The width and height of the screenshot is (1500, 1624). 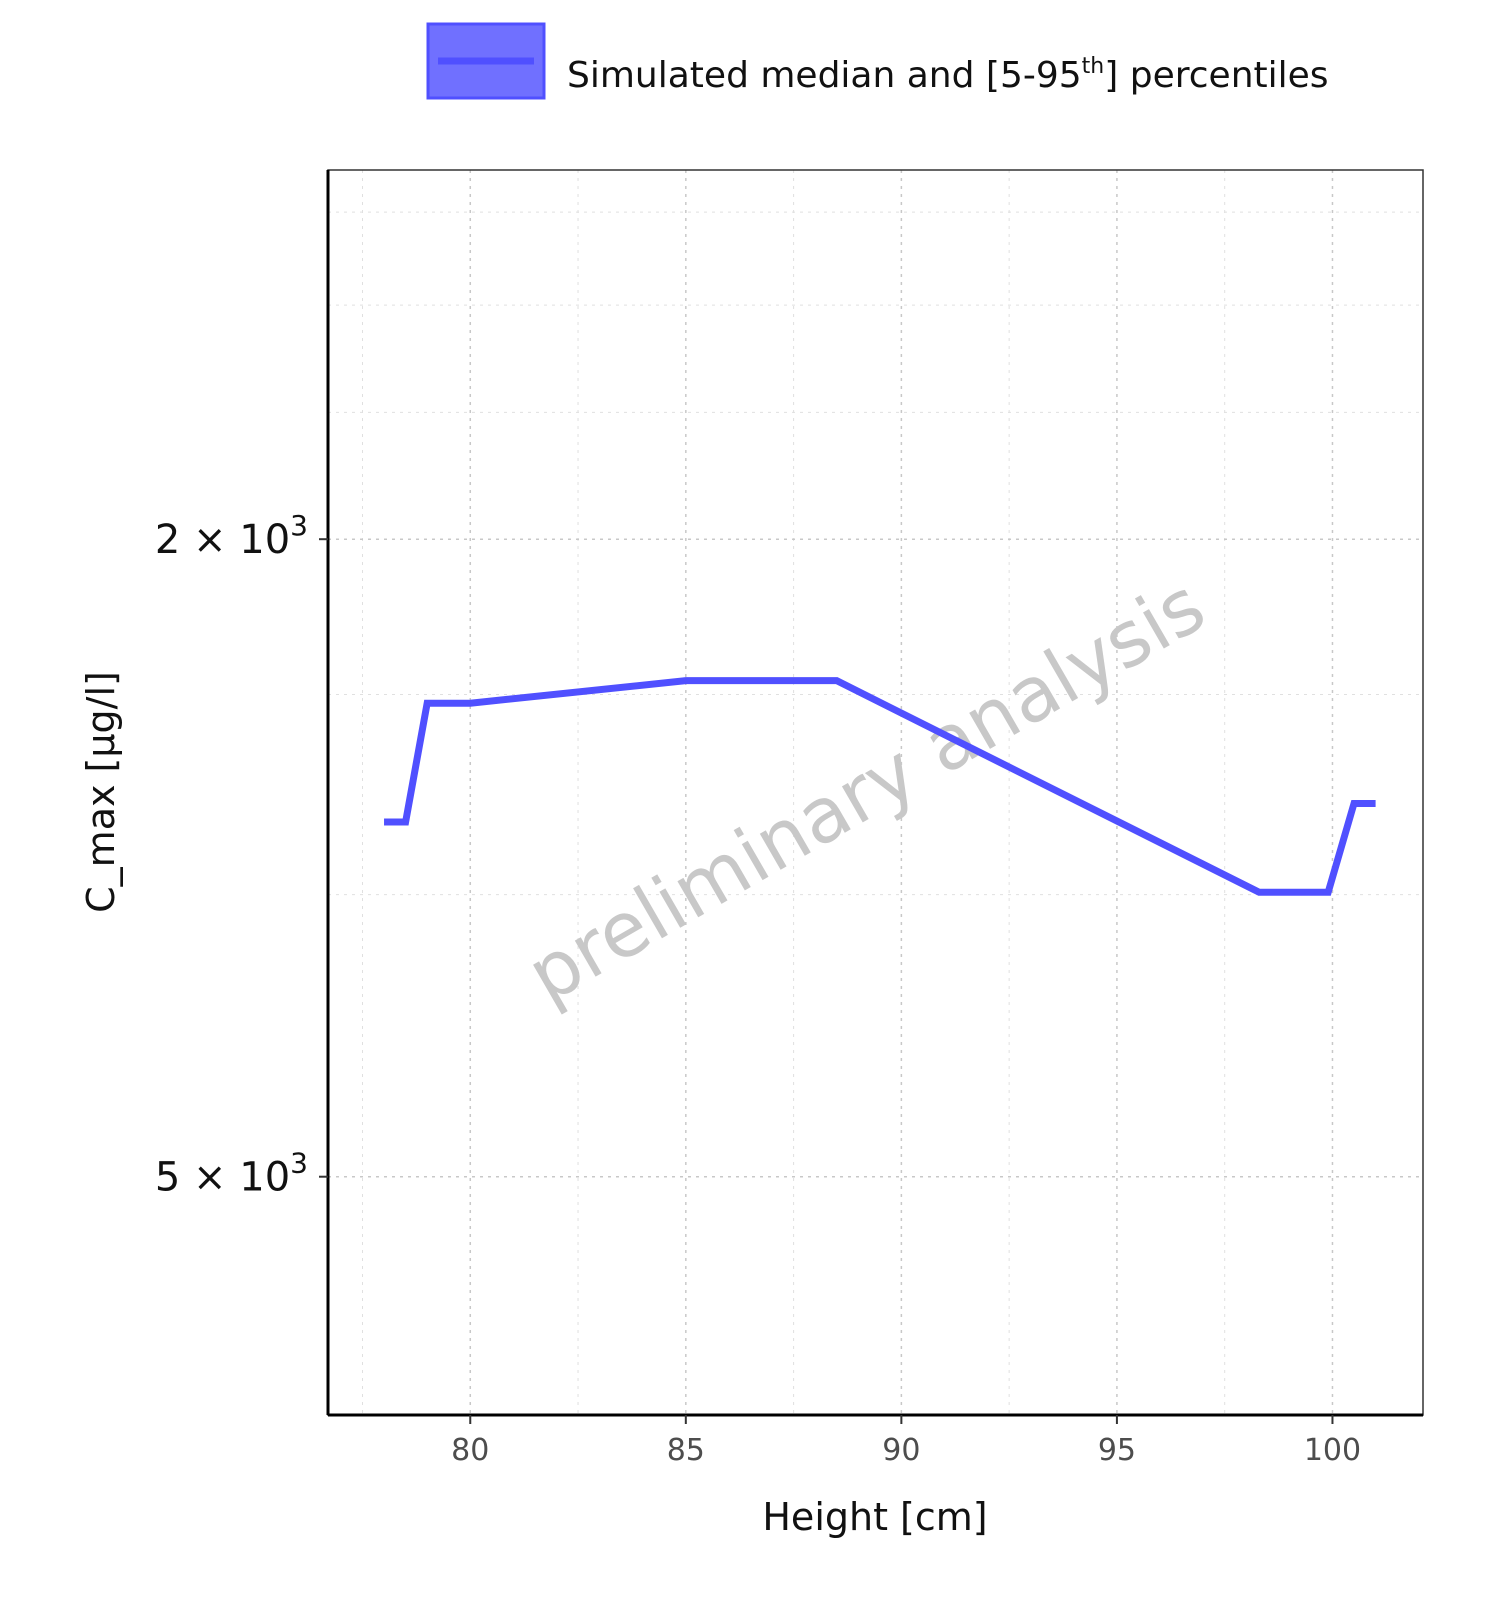 I want to click on y-tick-label: 2 × 10³, so click(x=231, y=536).